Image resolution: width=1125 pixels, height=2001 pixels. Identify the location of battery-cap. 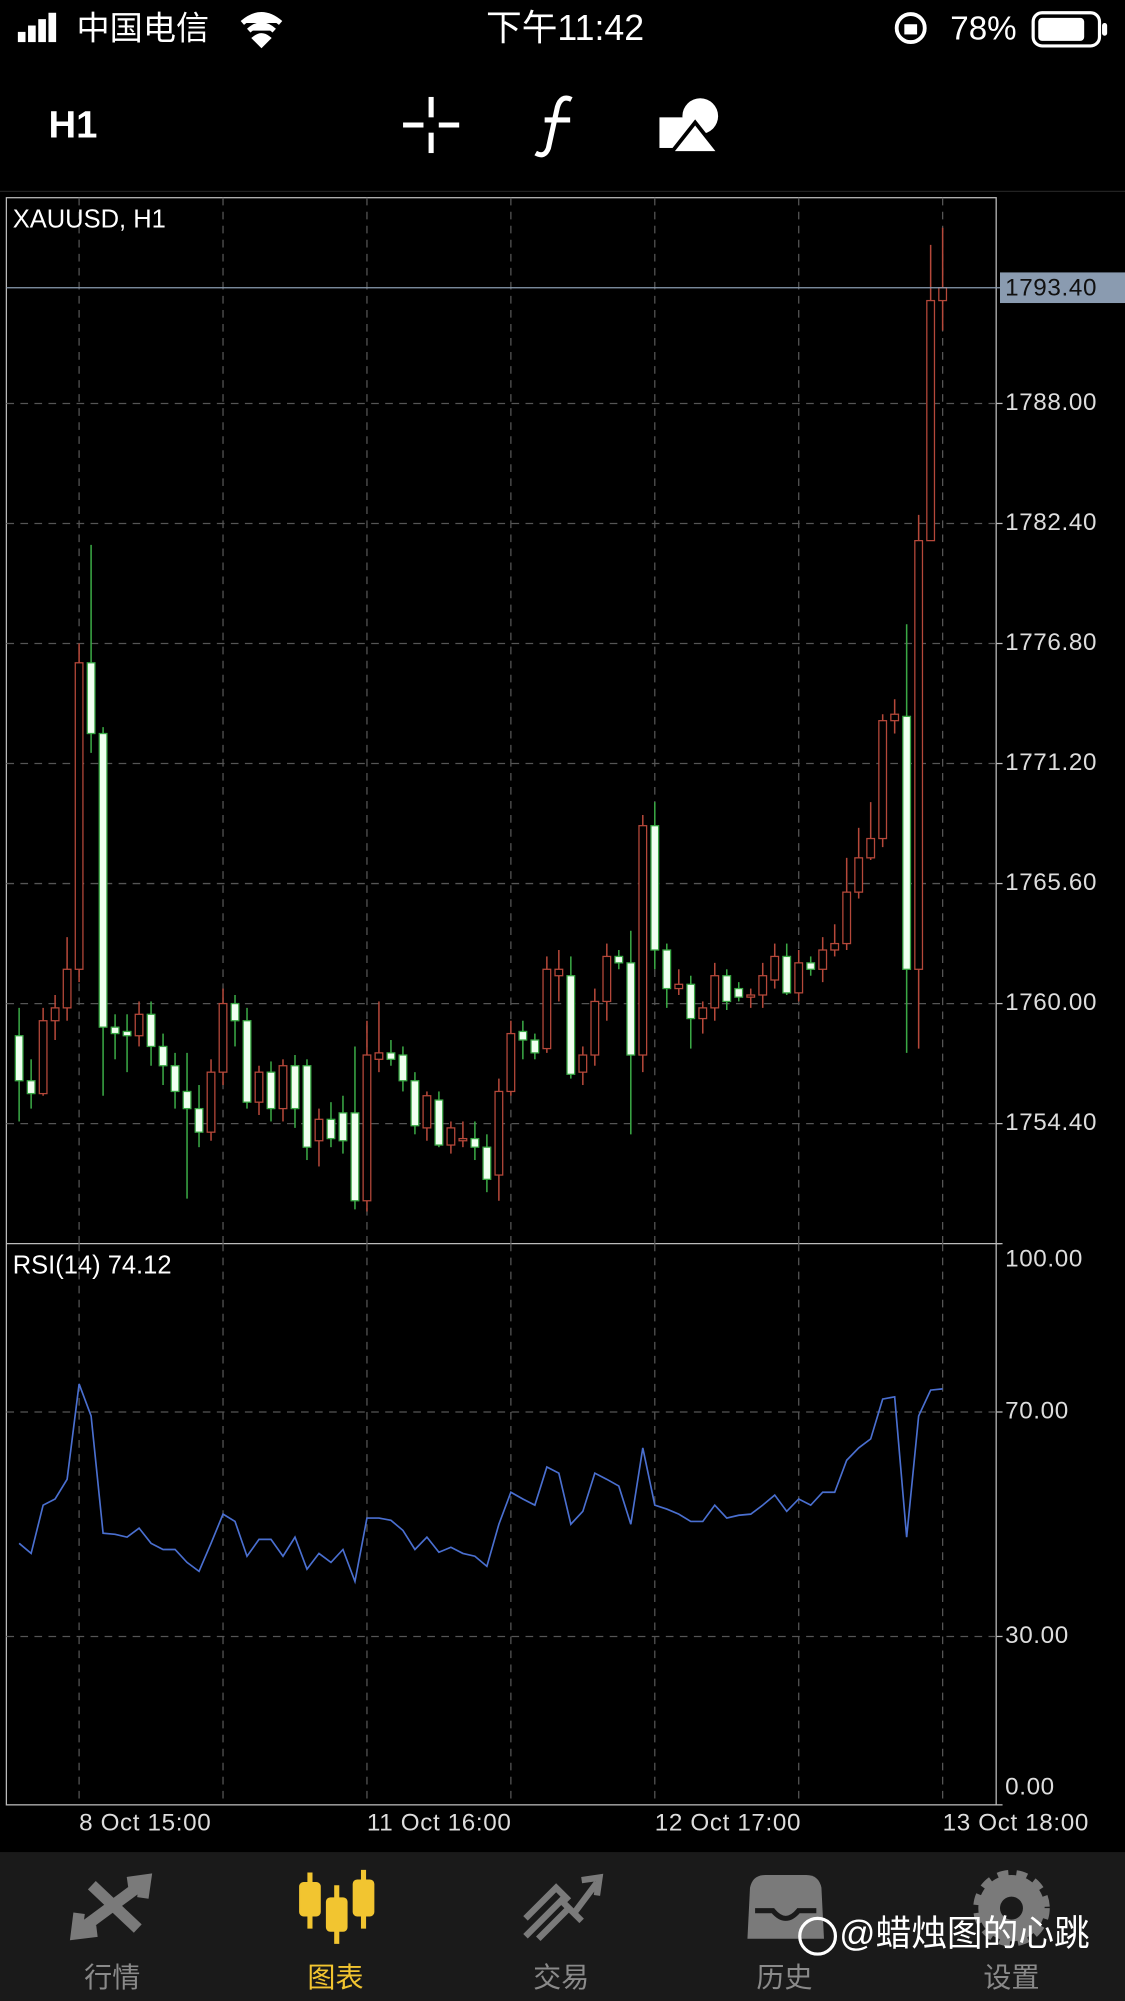
(1105, 29).